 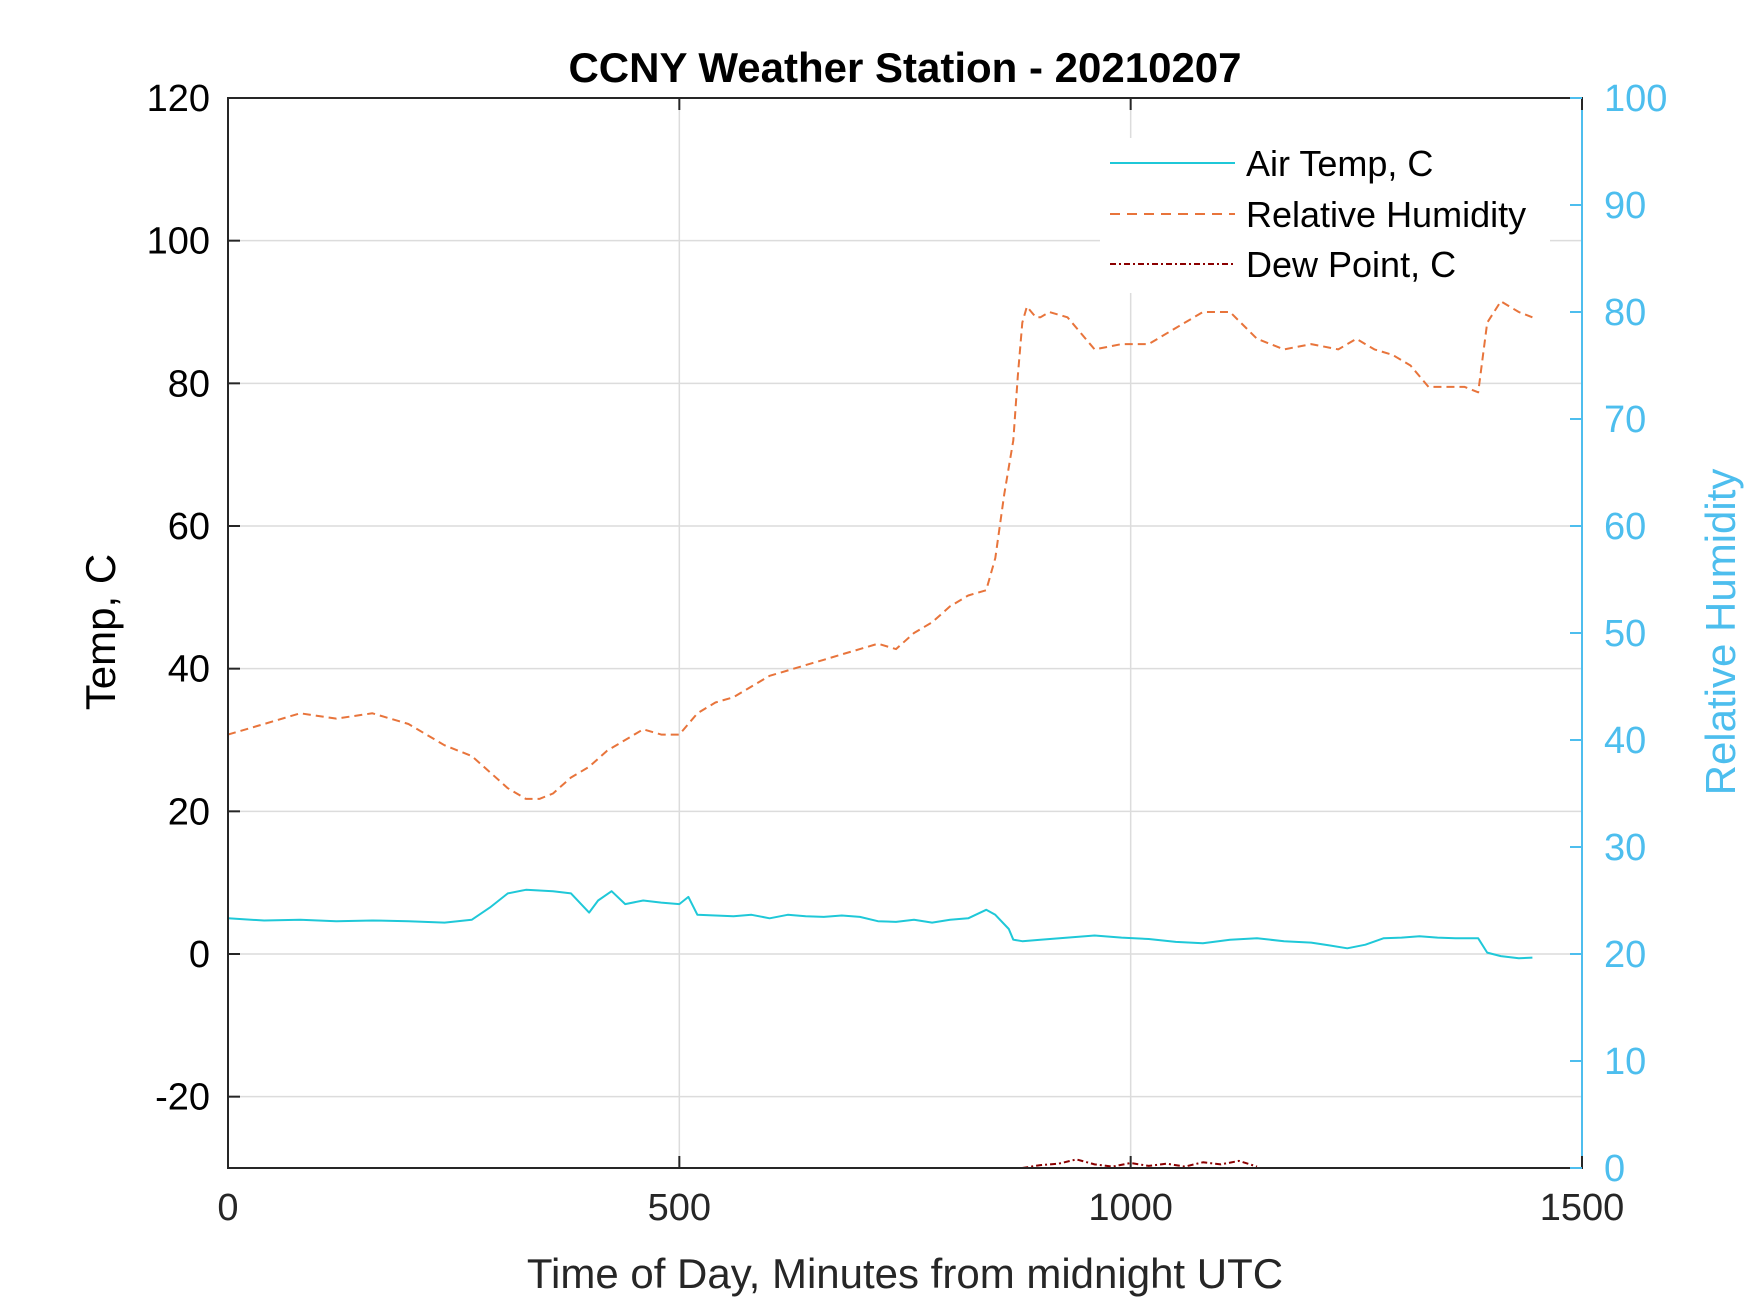 What do you see at coordinates (1625, 634) in the screenshot?
I see `y-right-tick-label: 50` at bounding box center [1625, 634].